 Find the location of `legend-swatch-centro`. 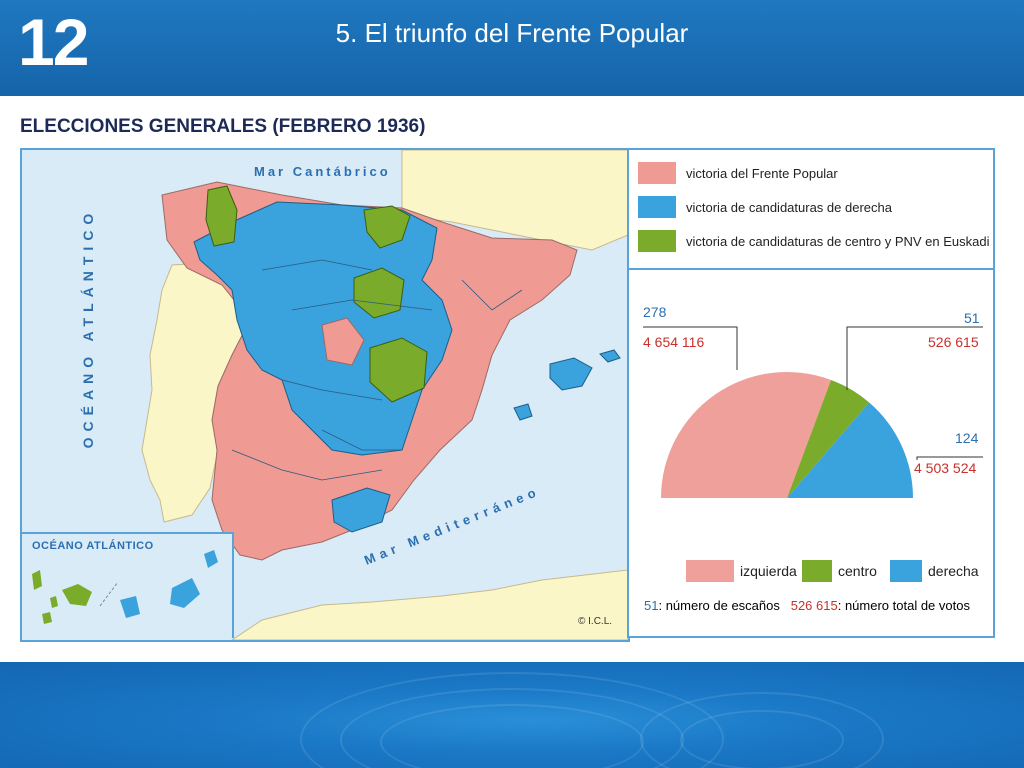

legend-swatch-centro is located at coordinates (657, 241).